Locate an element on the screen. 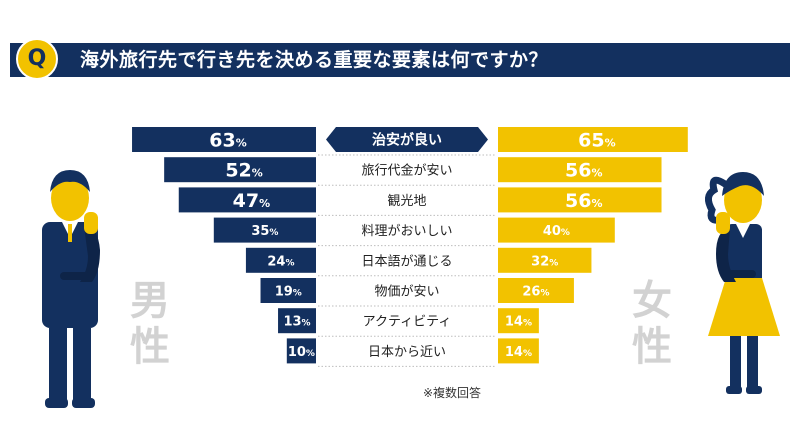 The width and height of the screenshot is (800, 440). category-label: 料理がおいしい is located at coordinates (406, 231).